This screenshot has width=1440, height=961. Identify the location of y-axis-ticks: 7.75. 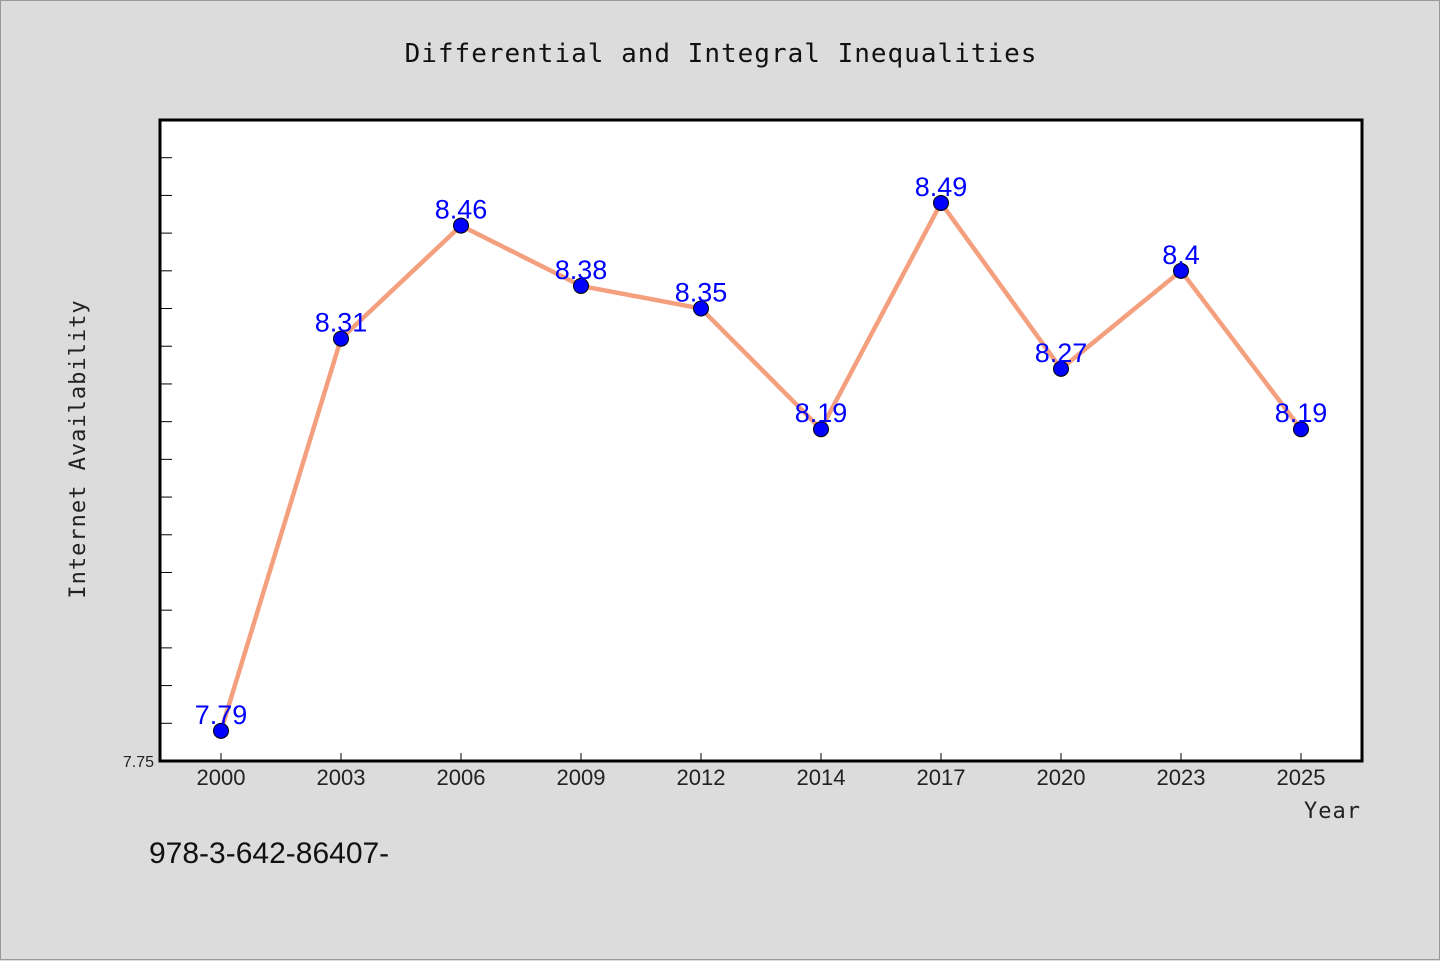
(147, 445).